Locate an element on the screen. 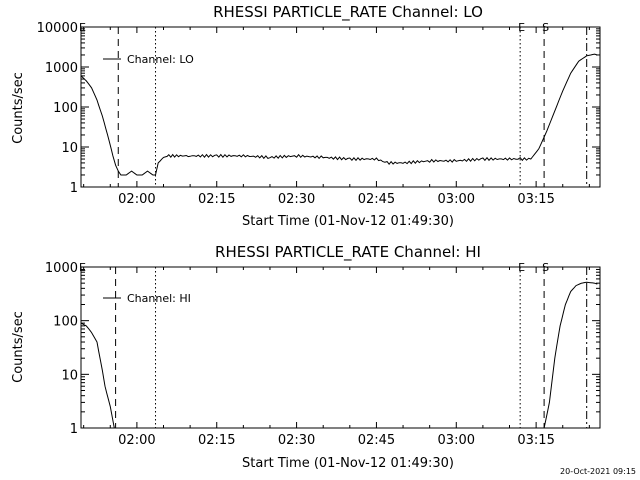 The height and width of the screenshot is (480, 640). panel-hi-xtick-label: 03:00 is located at coordinates (456, 440).